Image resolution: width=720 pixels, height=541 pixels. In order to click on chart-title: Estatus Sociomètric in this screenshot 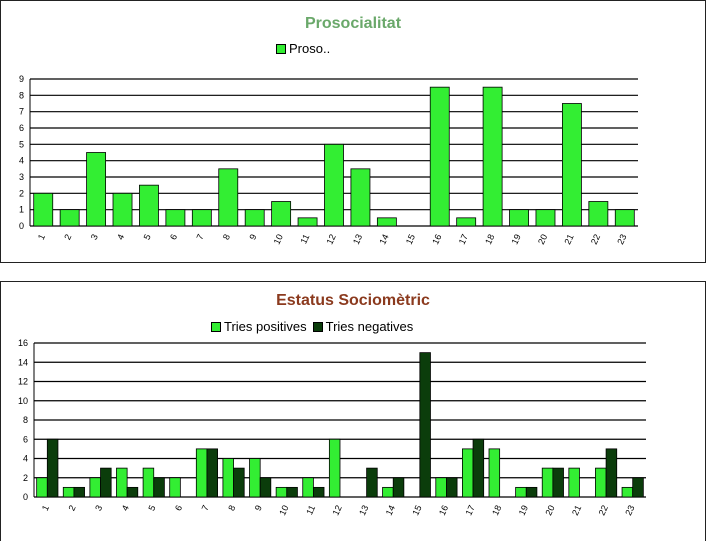, I will do `click(353, 300)`.